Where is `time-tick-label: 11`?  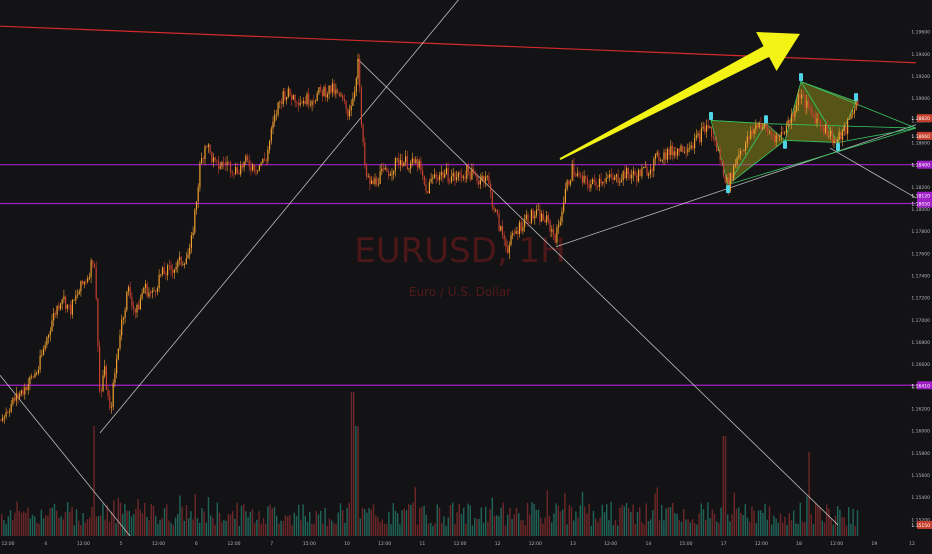
time-tick-label: 11 is located at coordinates (422, 544).